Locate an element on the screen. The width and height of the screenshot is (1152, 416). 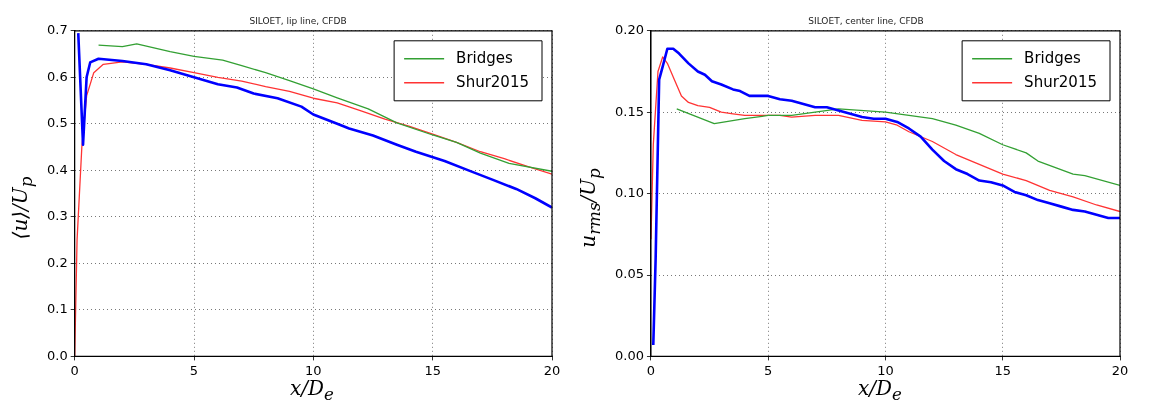
y-tick-label: 0.0 is located at coordinates (57, 355).